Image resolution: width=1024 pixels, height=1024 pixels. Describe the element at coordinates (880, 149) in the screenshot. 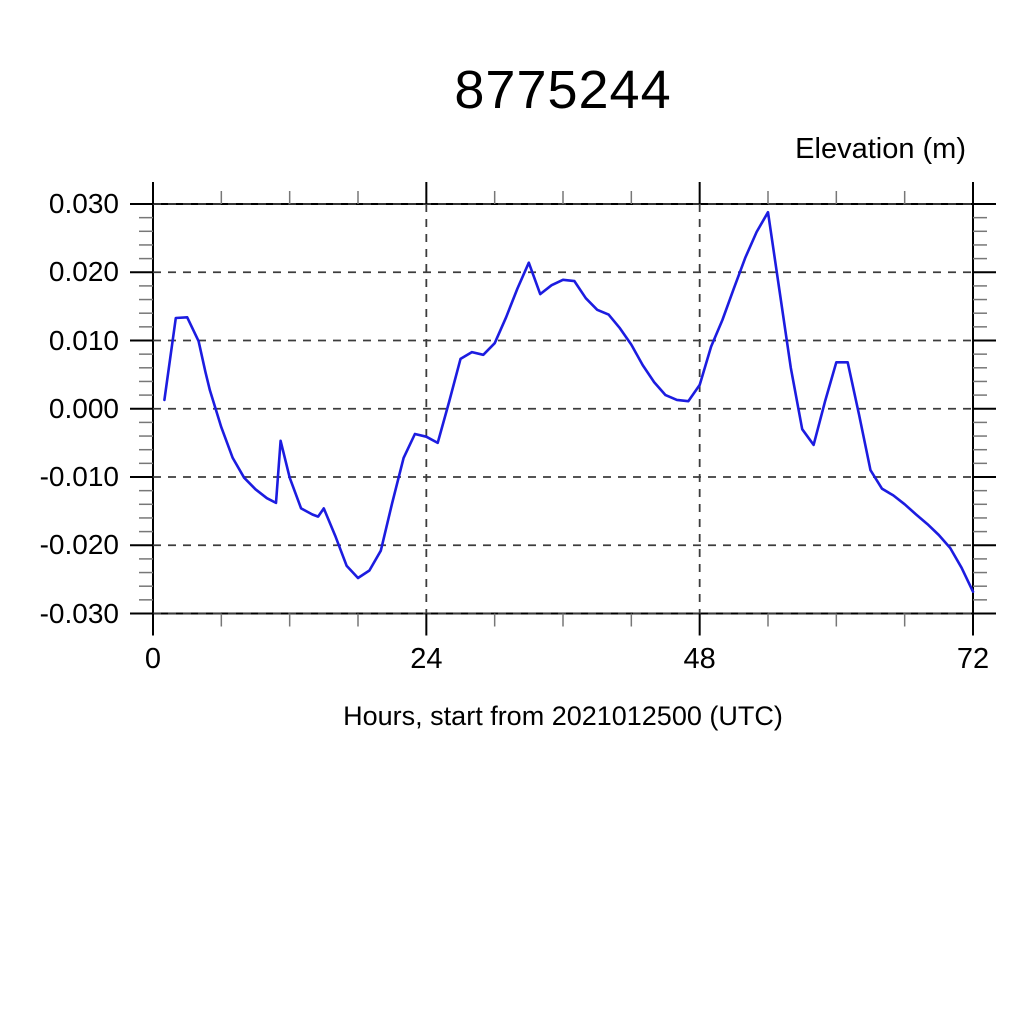

I see `y-axis-caption: Elevation (m)` at that location.